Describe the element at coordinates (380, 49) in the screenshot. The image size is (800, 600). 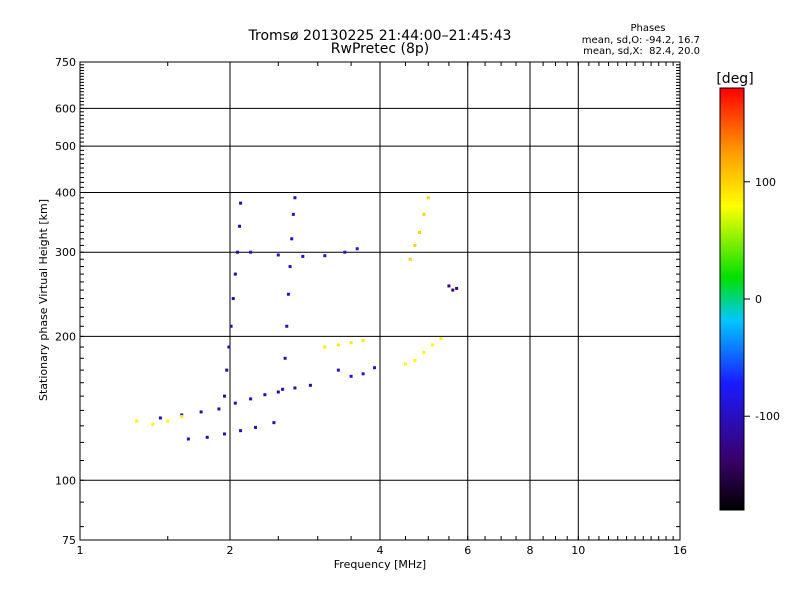
I see `chart-subtitle: RwPretec (8p)` at that location.